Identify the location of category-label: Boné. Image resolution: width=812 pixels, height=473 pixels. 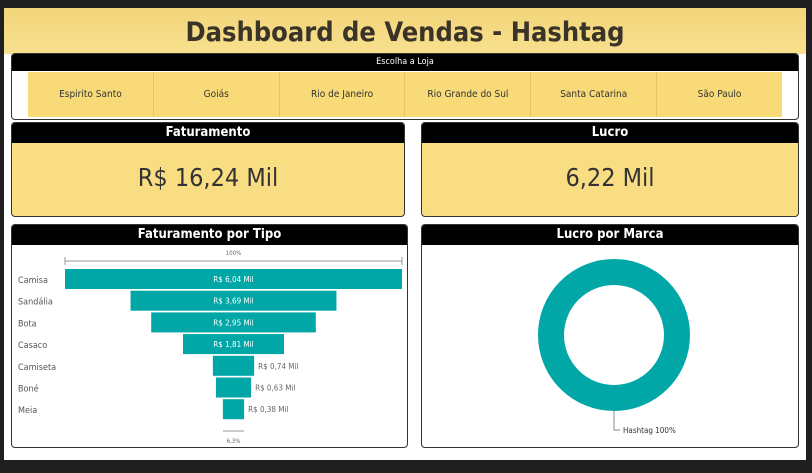
(28, 389).